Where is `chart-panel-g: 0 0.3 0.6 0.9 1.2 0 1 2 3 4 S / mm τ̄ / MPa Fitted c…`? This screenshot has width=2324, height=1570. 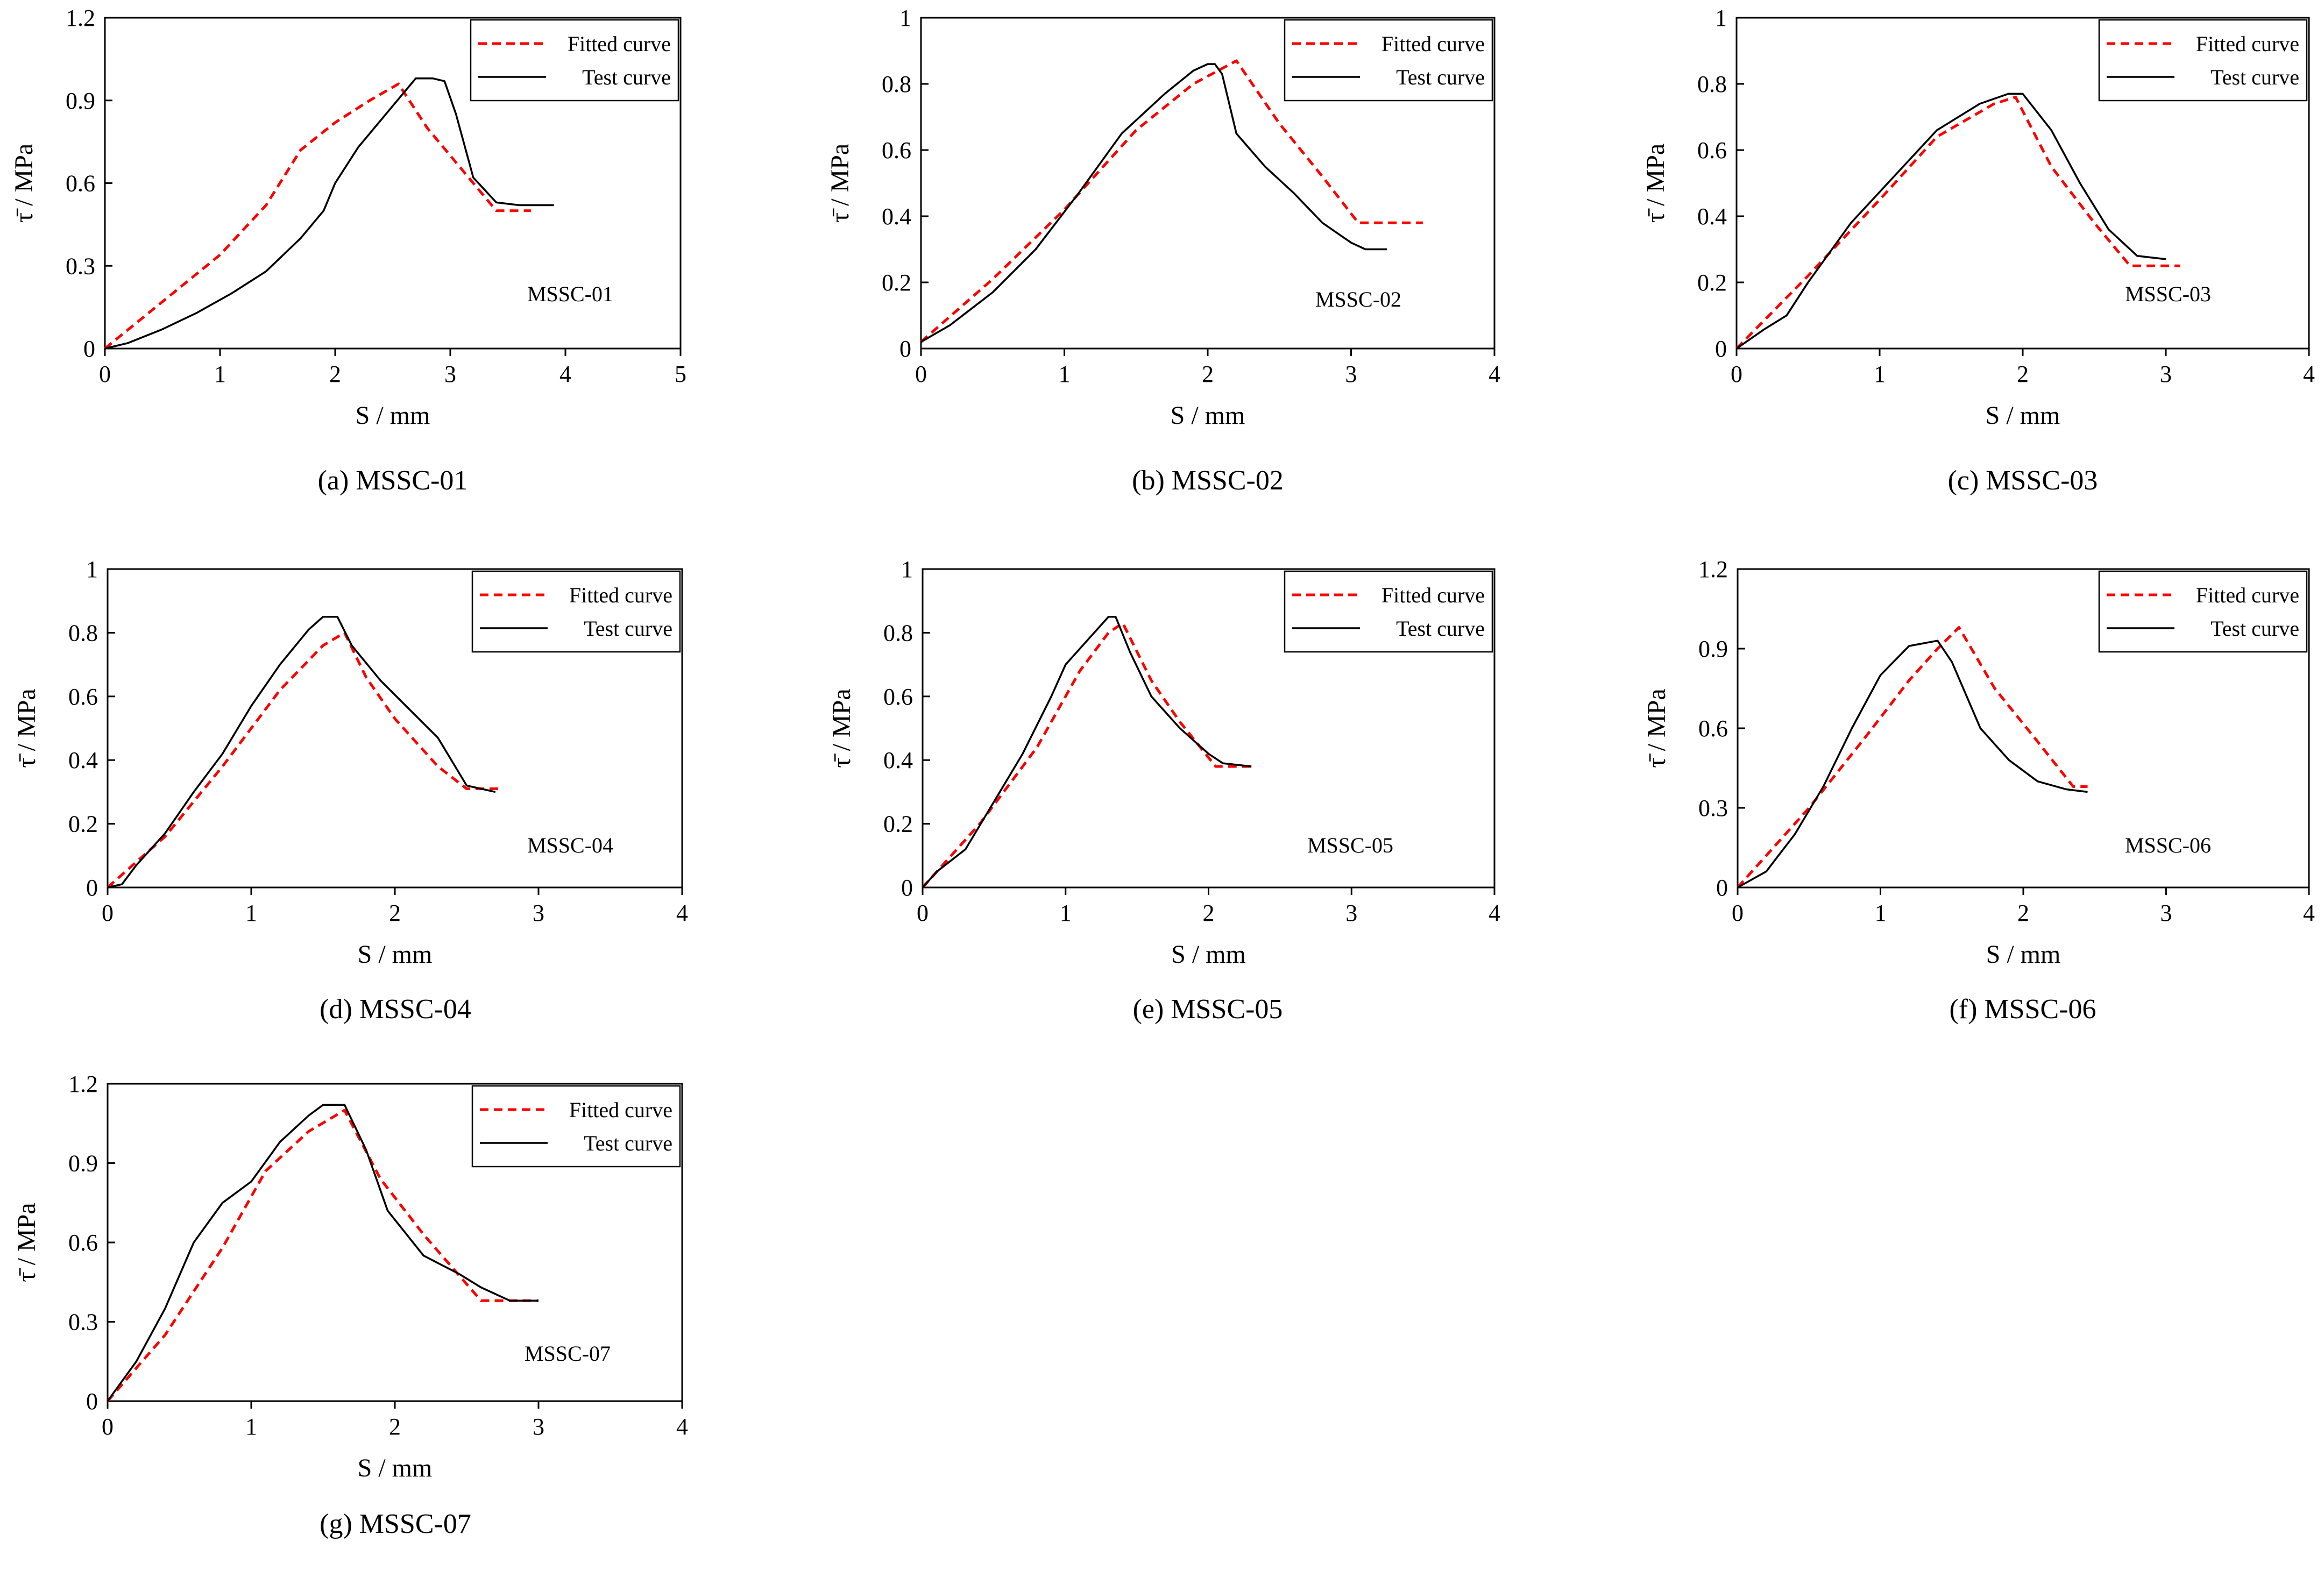 chart-panel-g: 0 0.3 0.6 0.9 1.2 0 1 2 3 4 S / mm τ̄ / MPa Fitted c… is located at coordinates (350, 1305).